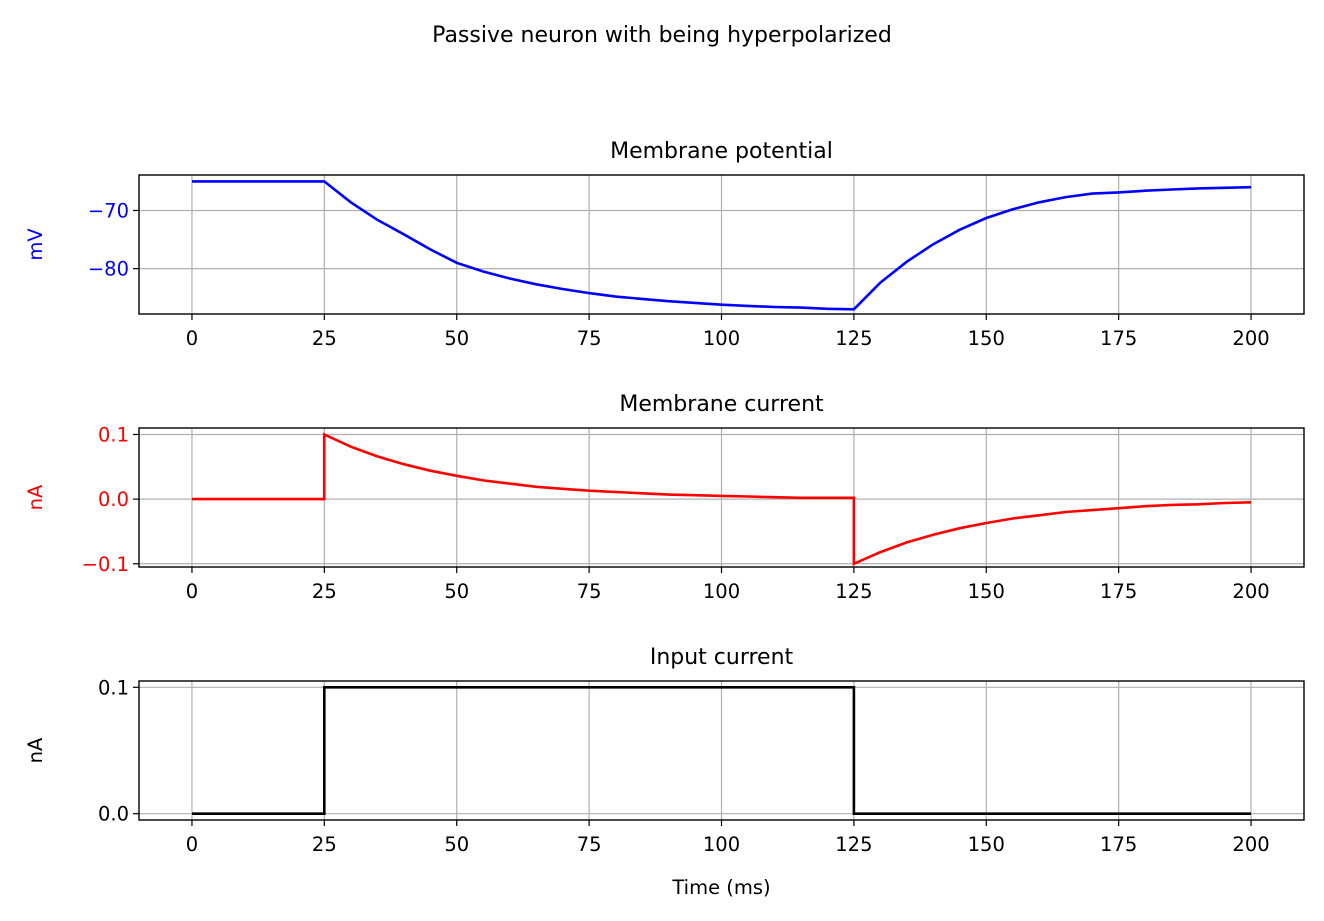  I want to click on y-axis-label: mV, so click(35, 244).